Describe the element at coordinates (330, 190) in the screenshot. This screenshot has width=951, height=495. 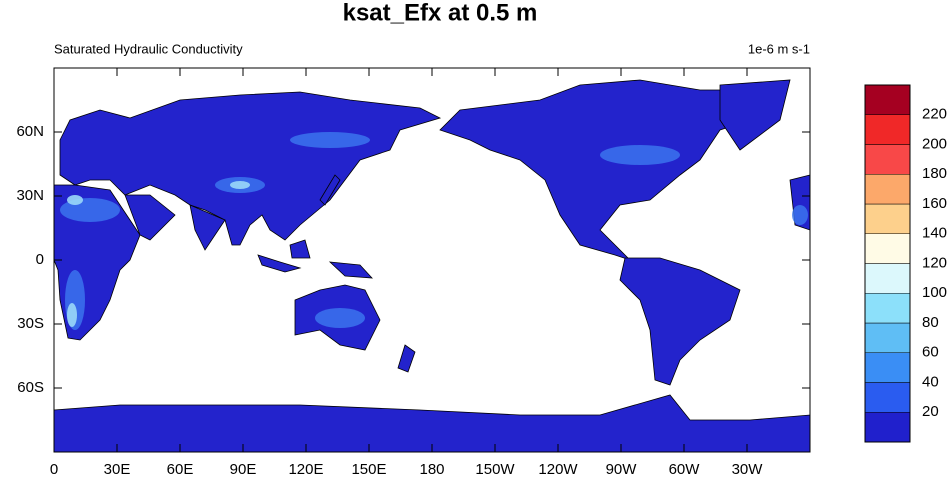
I see `japan` at that location.